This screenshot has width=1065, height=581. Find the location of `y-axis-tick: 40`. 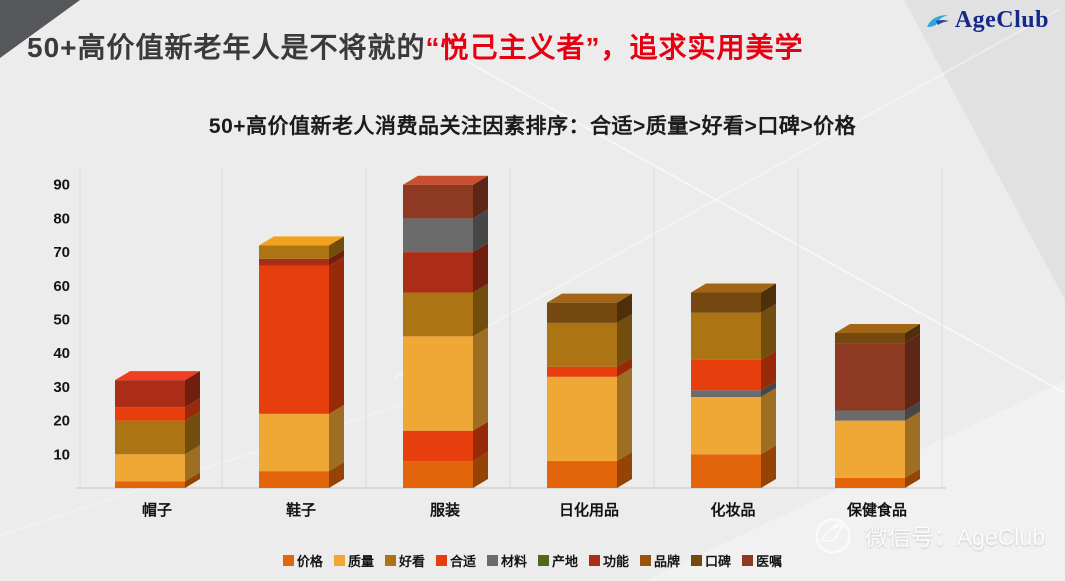

y-axis-tick: 40 is located at coordinates (61, 353).